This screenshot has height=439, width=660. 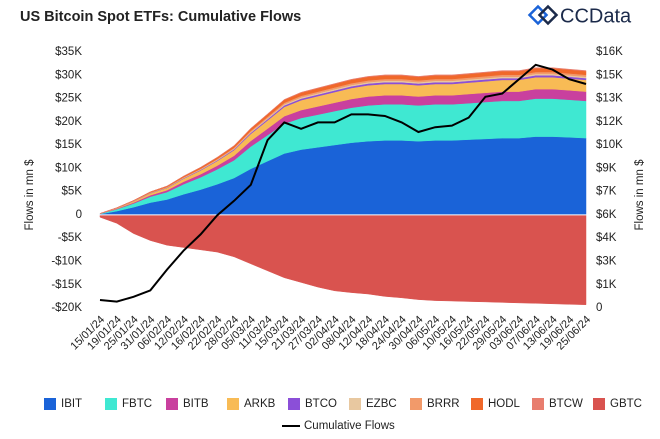 What do you see at coordinates (68, 168) in the screenshot?
I see `y-tick-label: $10K` at bounding box center [68, 168].